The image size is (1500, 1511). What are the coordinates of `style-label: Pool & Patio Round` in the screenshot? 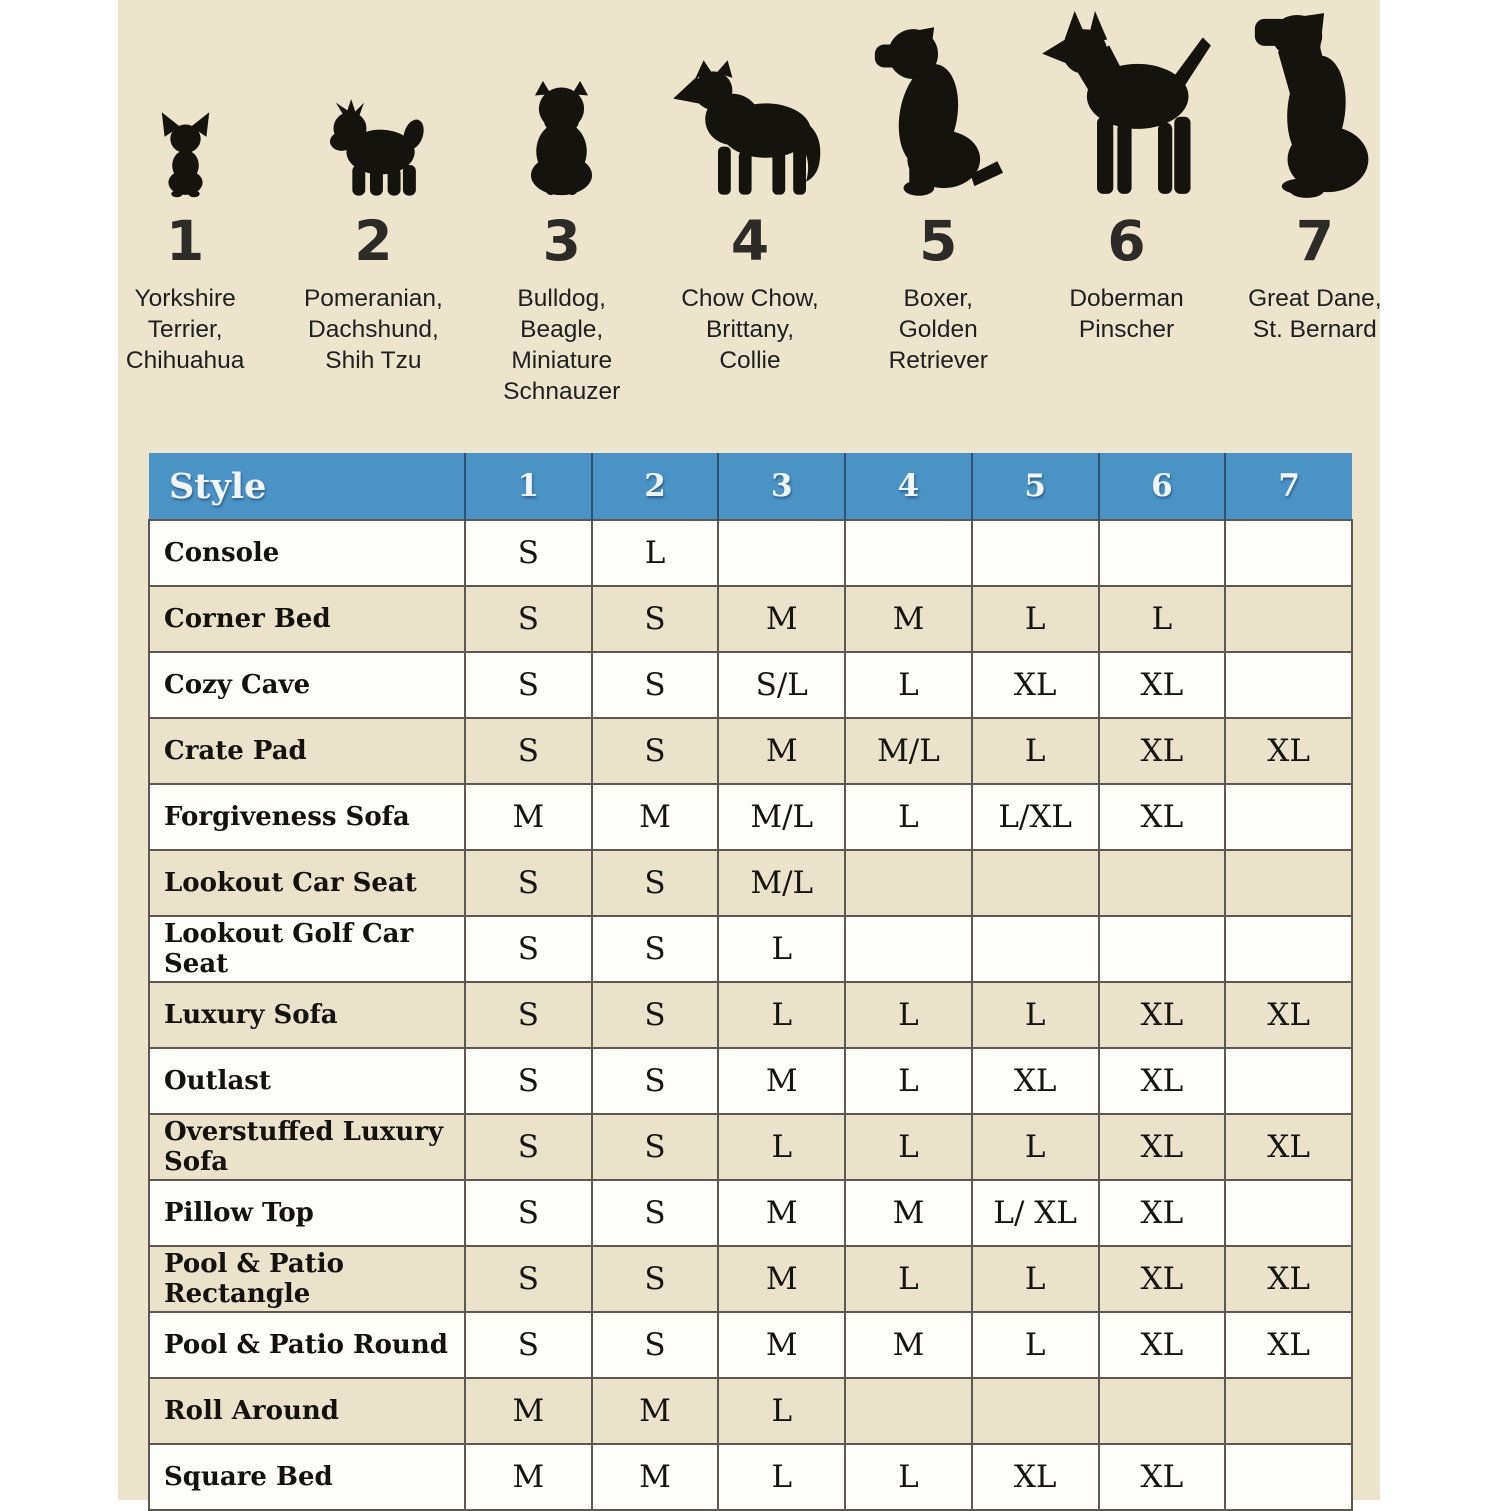 It's located at (307, 1345).